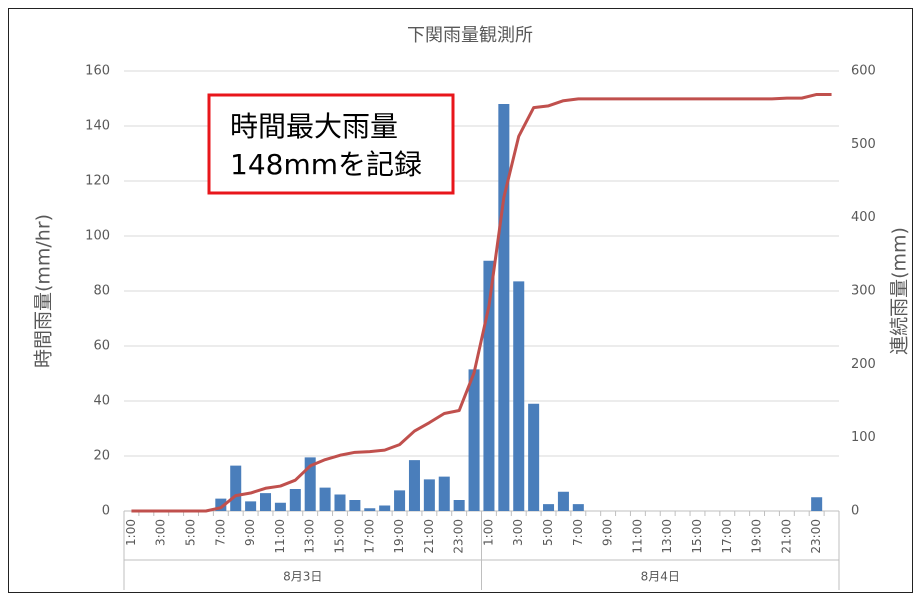  Describe the element at coordinates (106, 511) in the screenshot. I see `y-tick-label: 0` at that location.